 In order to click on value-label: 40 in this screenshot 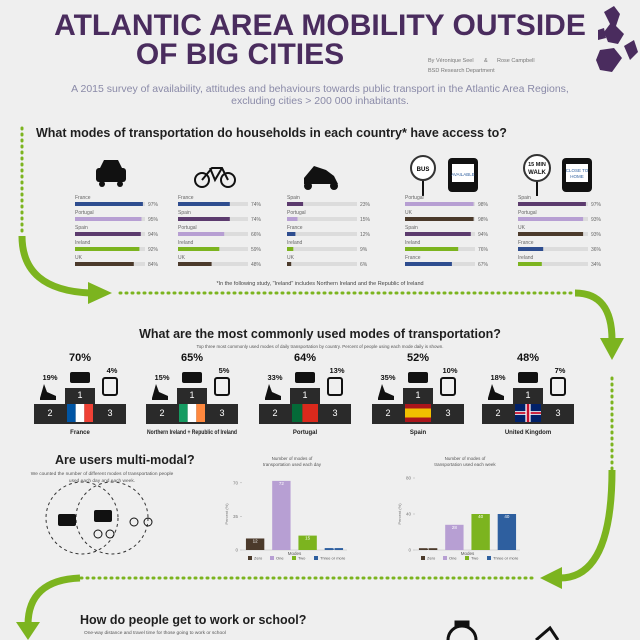, I will do `click(507, 516)`.